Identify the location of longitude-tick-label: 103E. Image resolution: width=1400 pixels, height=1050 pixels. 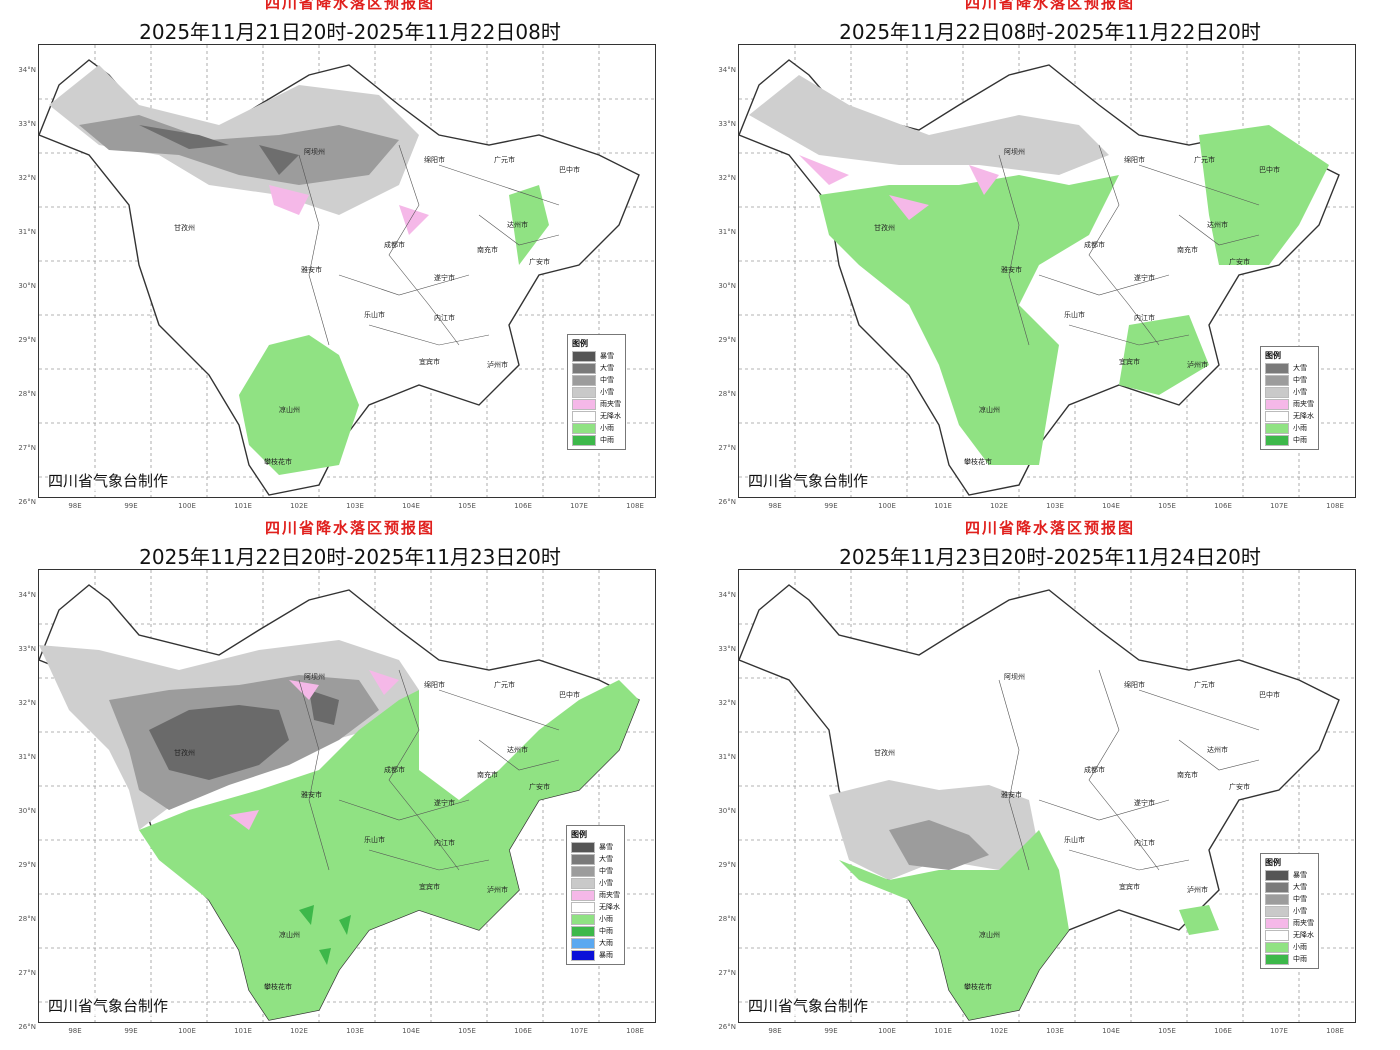
(1055, 506).